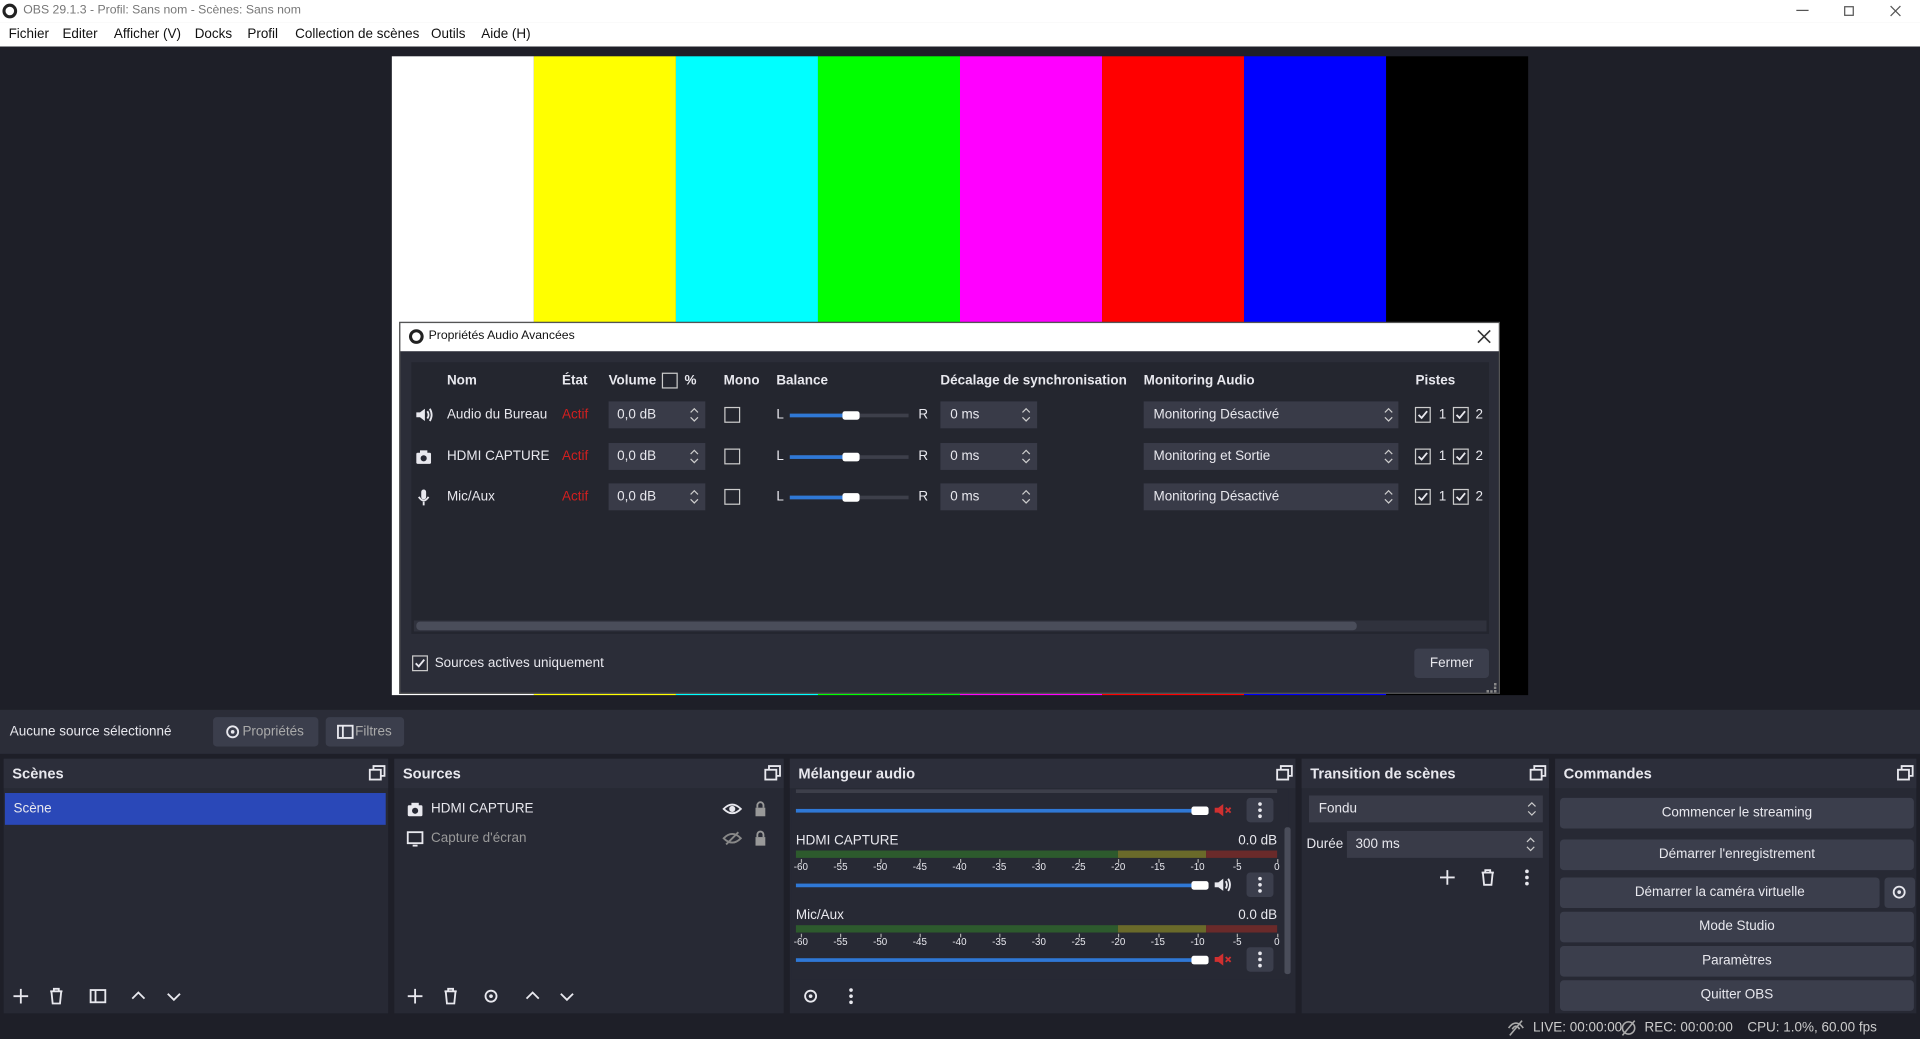 This screenshot has width=1920, height=1039. I want to click on active-only-checkbox, so click(420, 664).